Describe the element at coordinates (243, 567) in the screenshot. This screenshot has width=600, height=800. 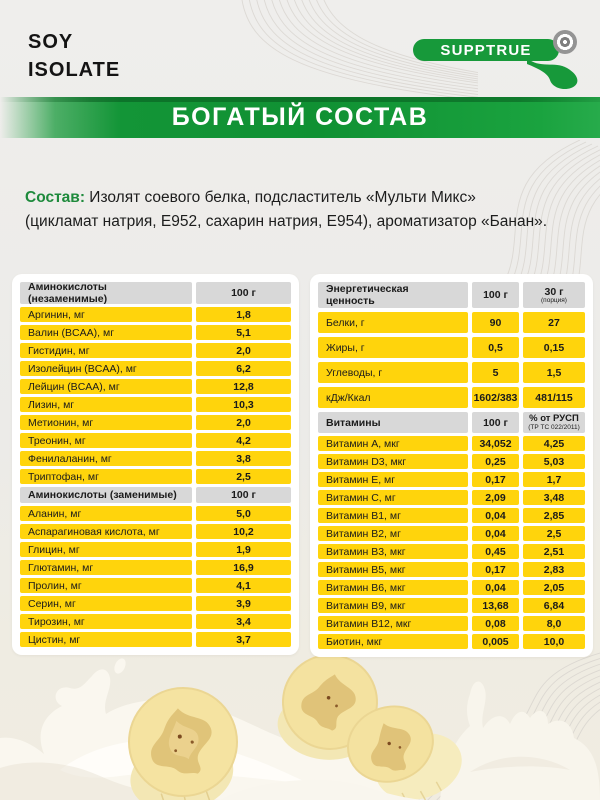
I see `row-value: 16,9` at that location.